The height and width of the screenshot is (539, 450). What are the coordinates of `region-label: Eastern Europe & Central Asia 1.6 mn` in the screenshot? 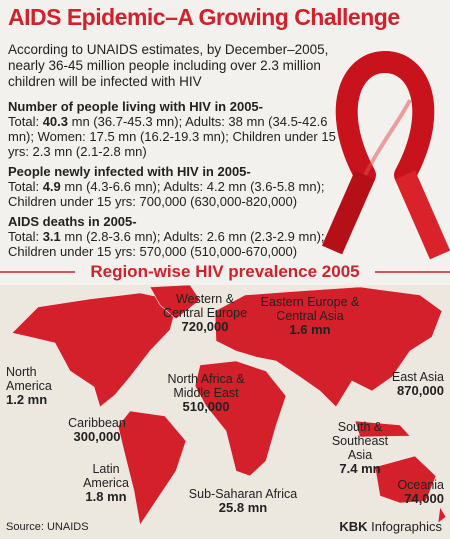 It's located at (310, 316).